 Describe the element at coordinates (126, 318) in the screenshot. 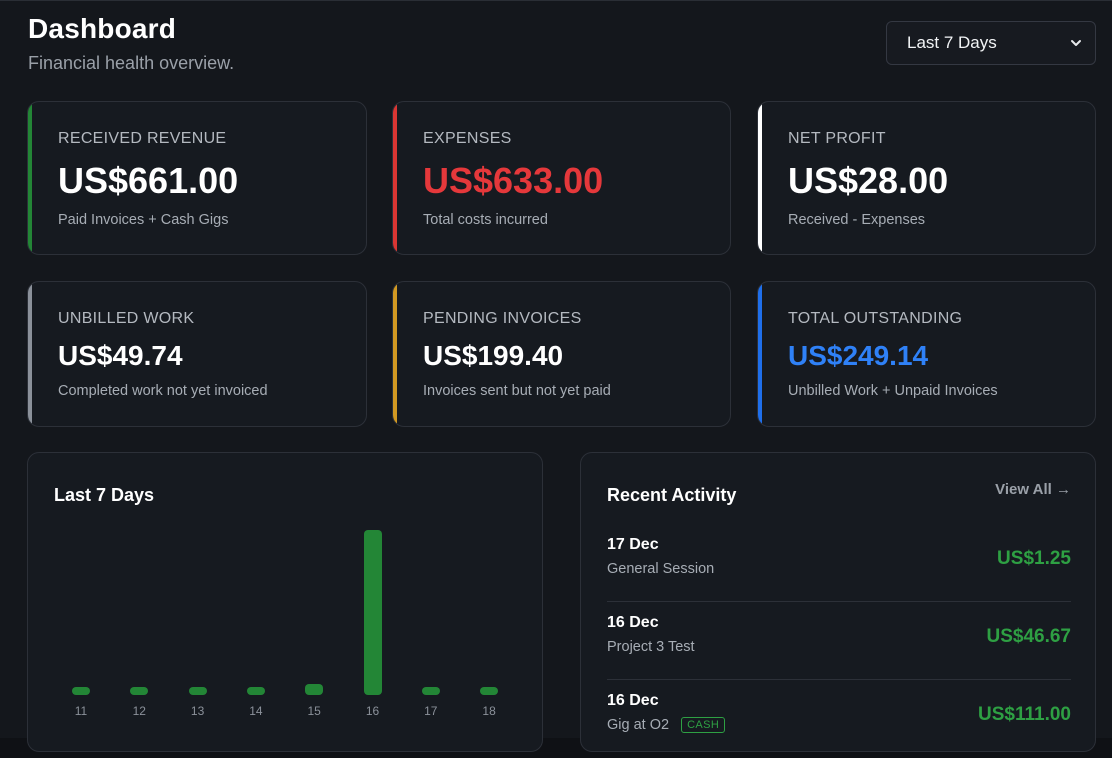

I see `card-label: UNBILLED WORK` at that location.